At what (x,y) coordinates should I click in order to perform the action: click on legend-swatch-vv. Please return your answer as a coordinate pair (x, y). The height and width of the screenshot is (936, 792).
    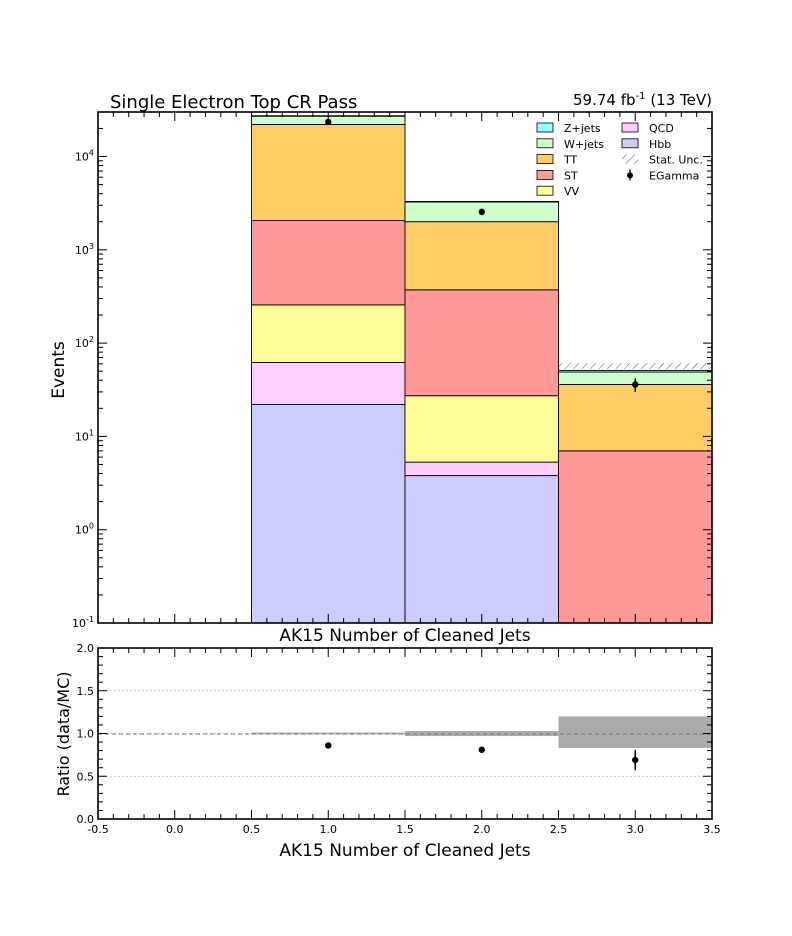
    Looking at the image, I should click on (545, 190).